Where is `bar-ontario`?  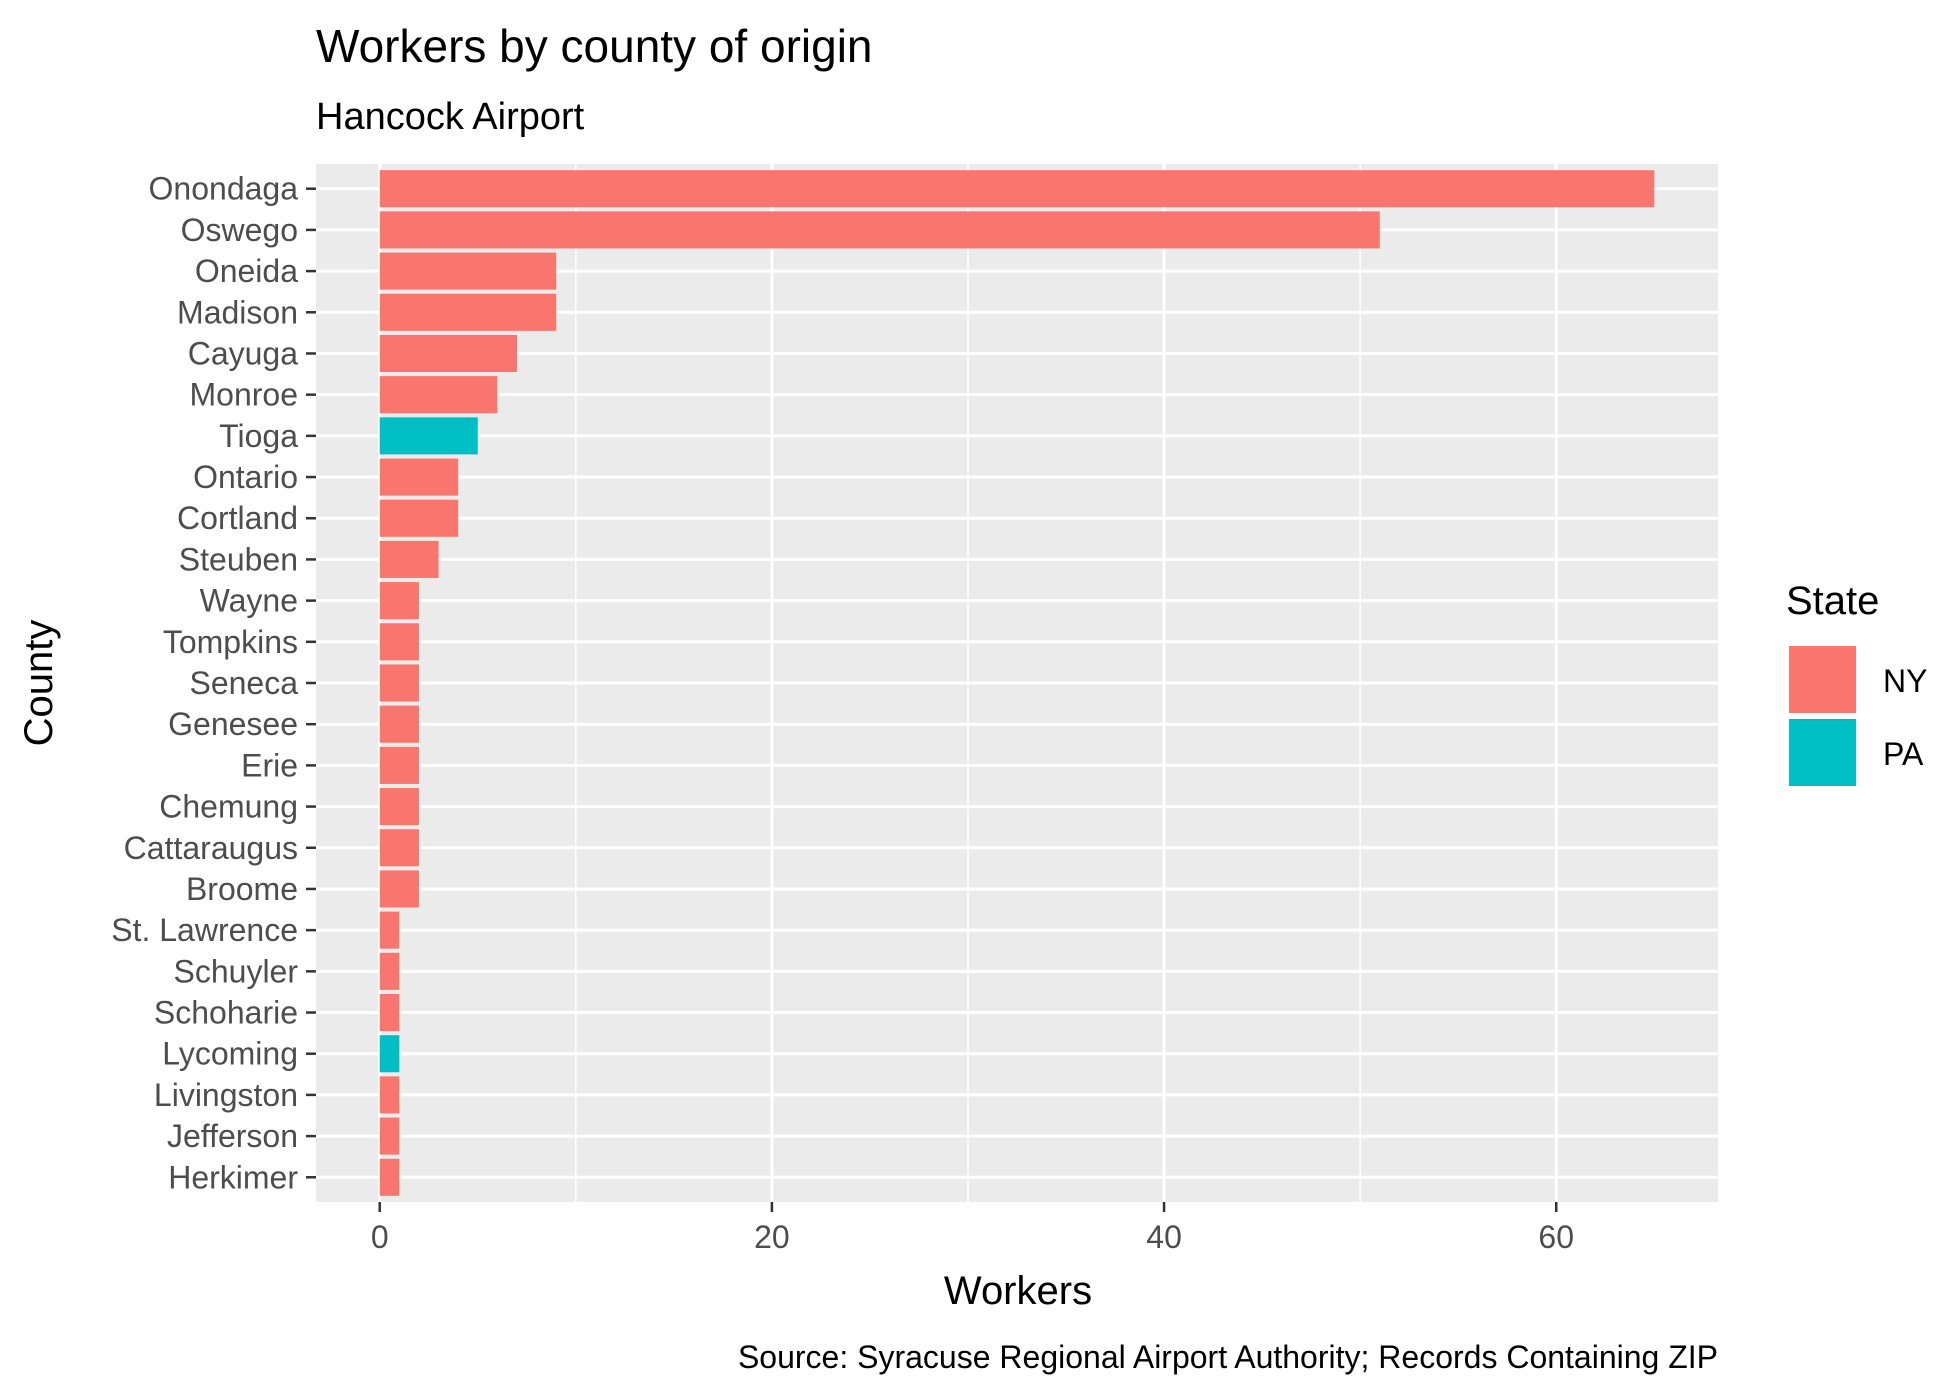 bar-ontario is located at coordinates (419, 477).